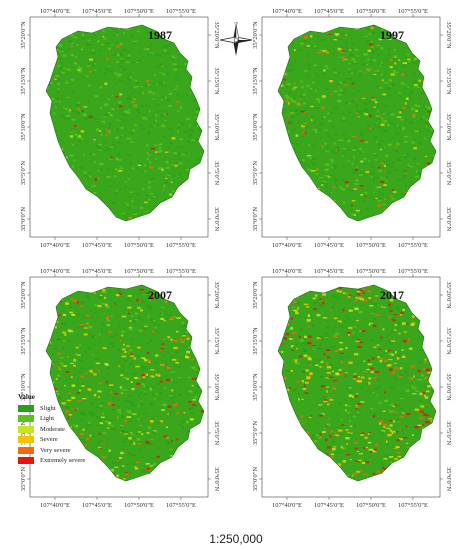  Describe the element at coordinates (160, 35) in the screenshot. I see `year-label: 1987` at that location.